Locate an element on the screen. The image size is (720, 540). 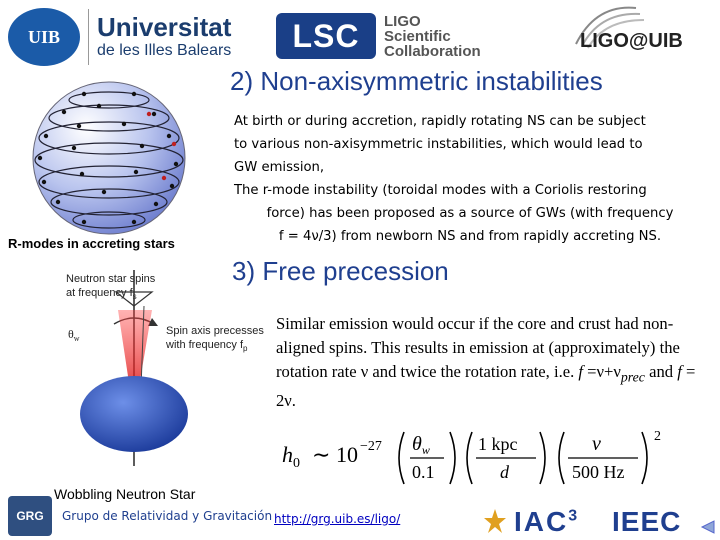
formula-exp: −27 is located at coordinates (371, 446).